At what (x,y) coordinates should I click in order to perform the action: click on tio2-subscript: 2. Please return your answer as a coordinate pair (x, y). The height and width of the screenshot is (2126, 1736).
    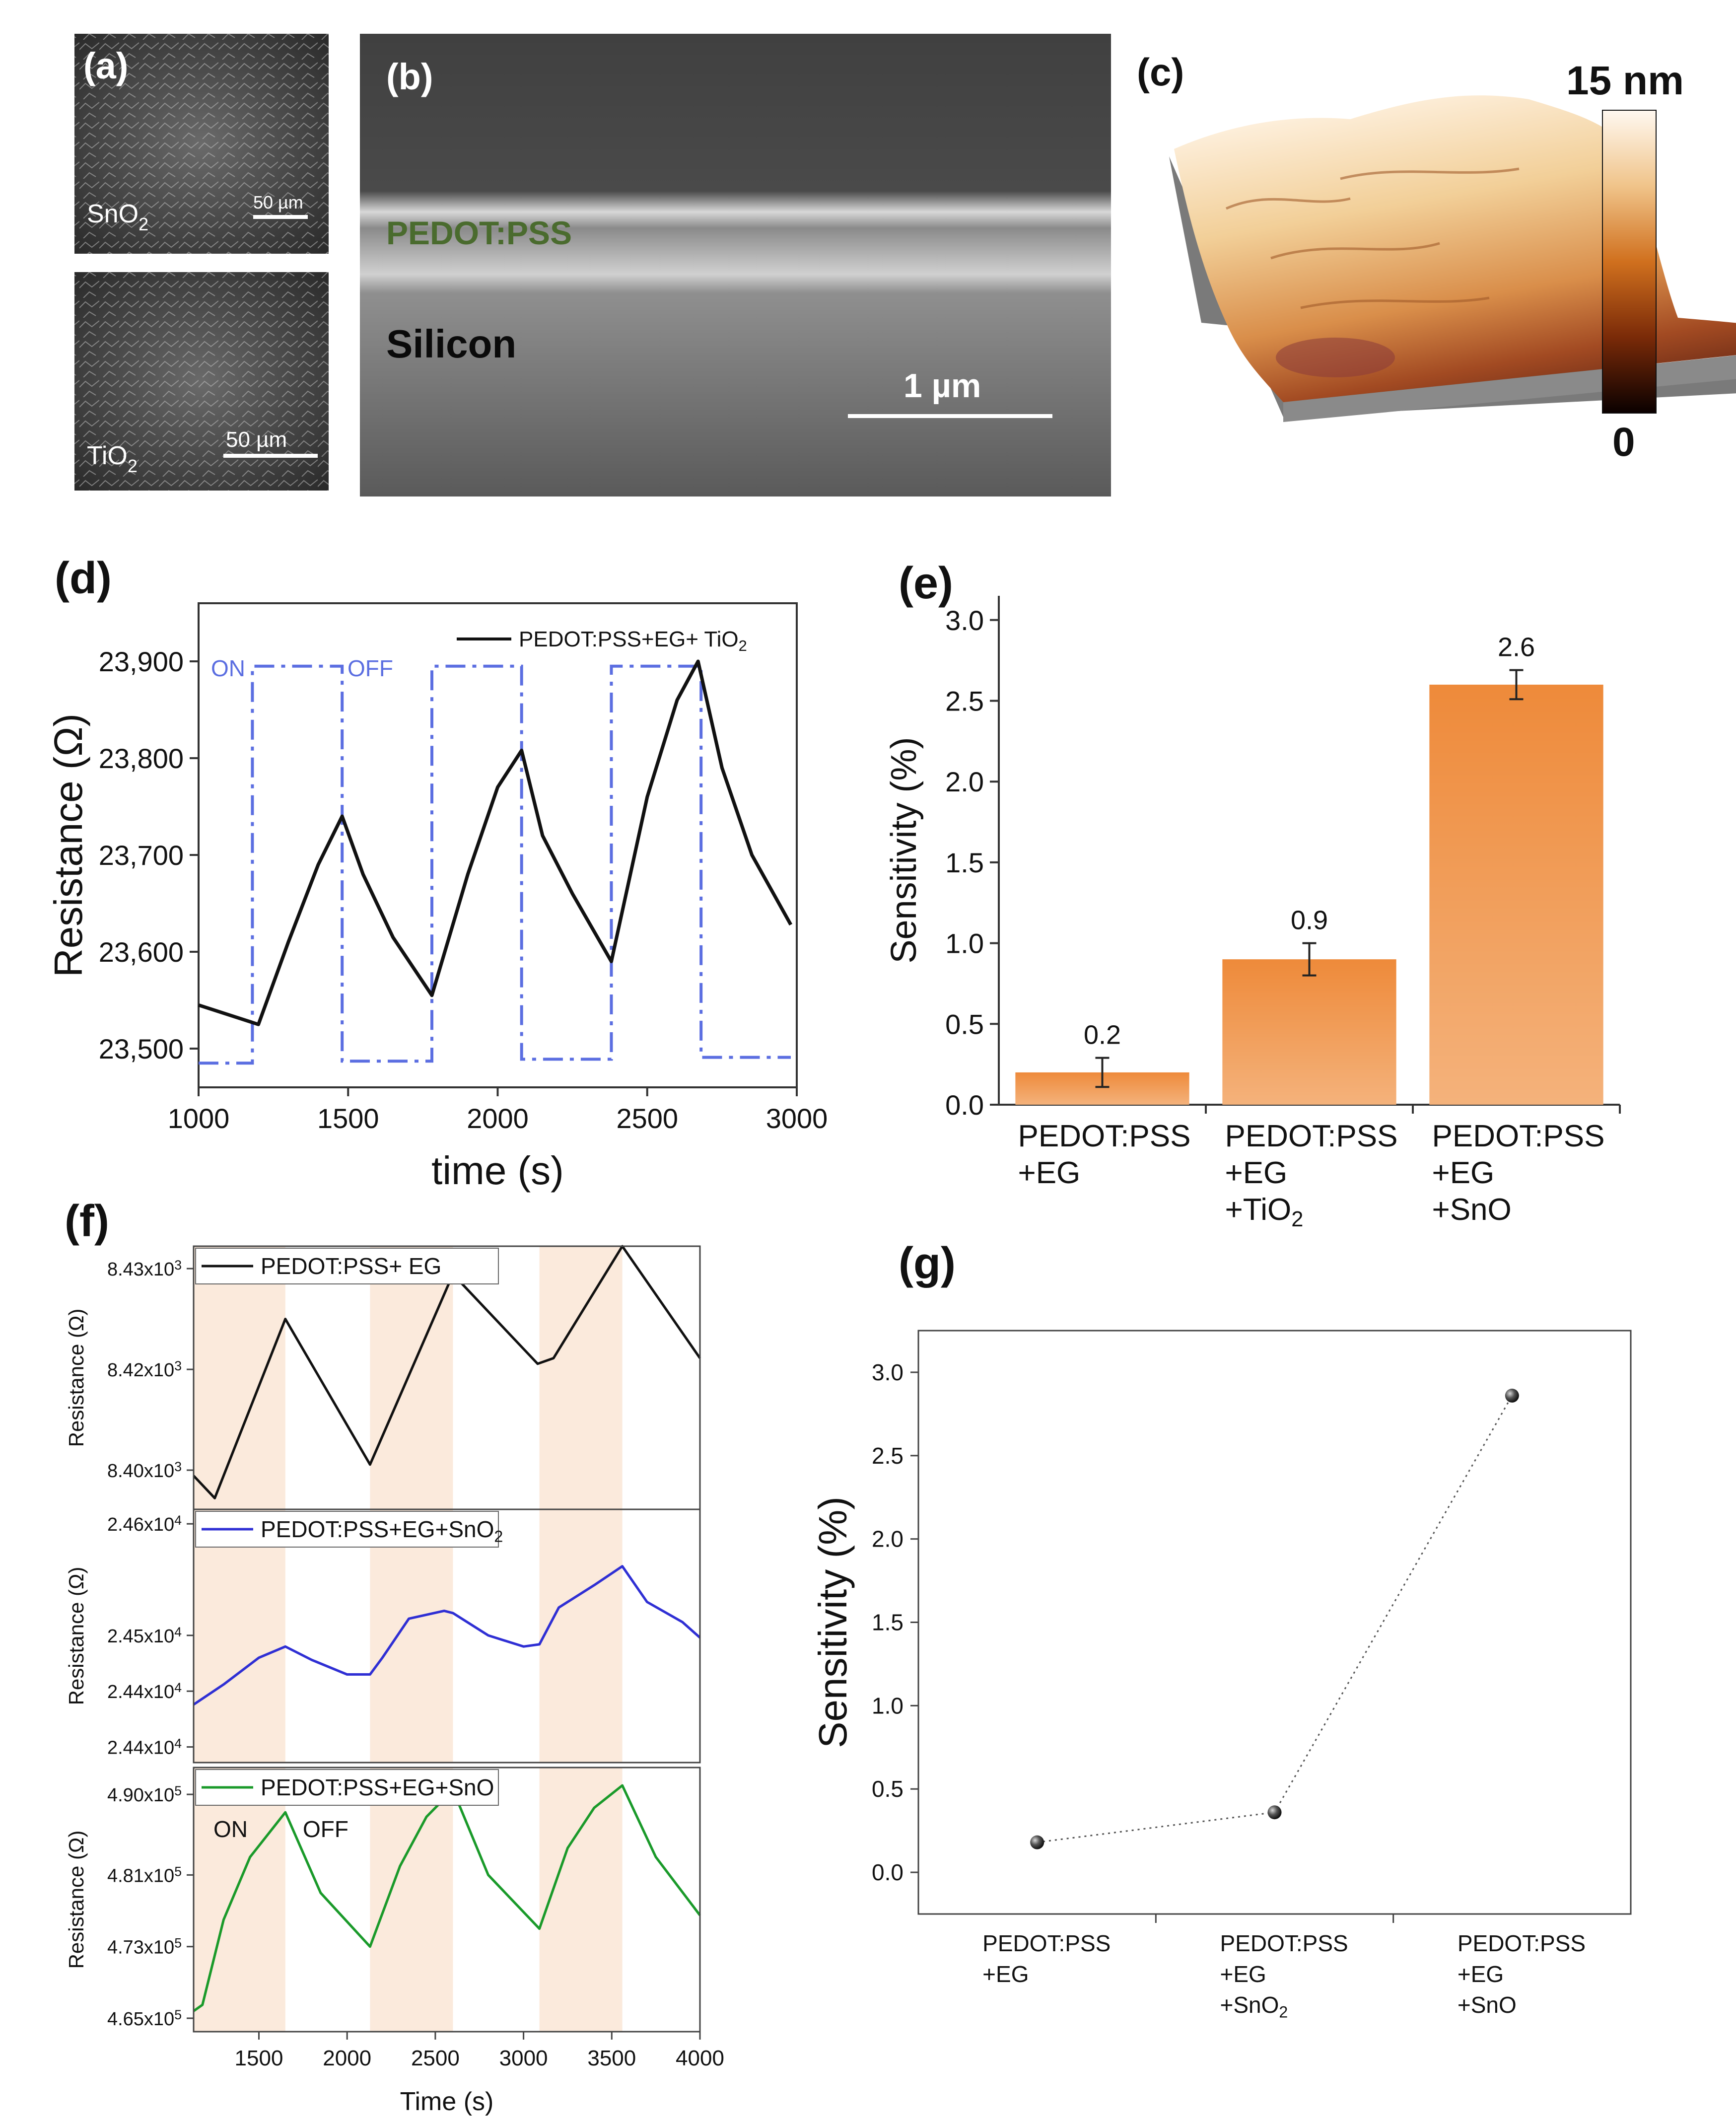
    Looking at the image, I should click on (133, 466).